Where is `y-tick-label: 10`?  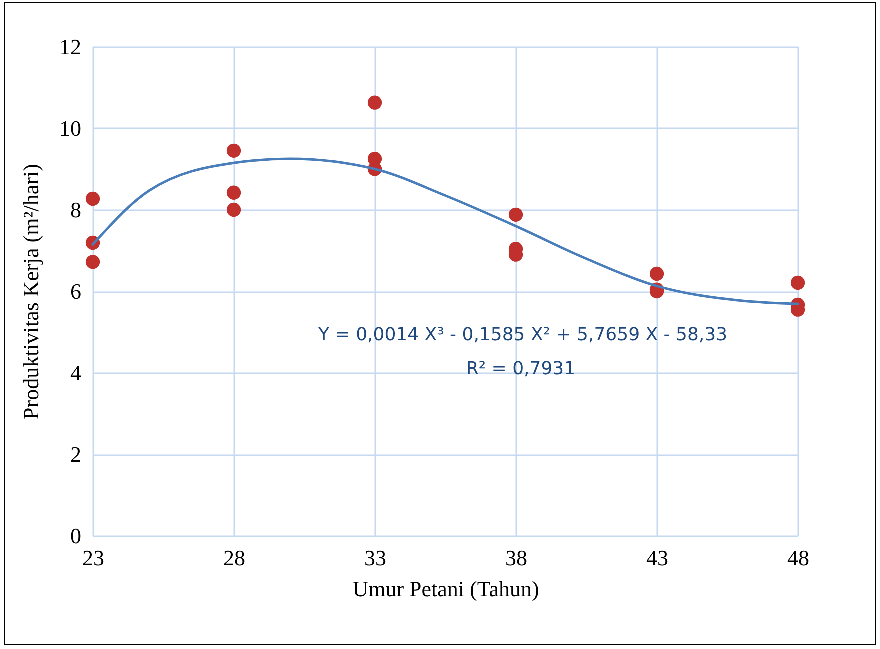
y-tick-label: 10 is located at coordinates (71, 128).